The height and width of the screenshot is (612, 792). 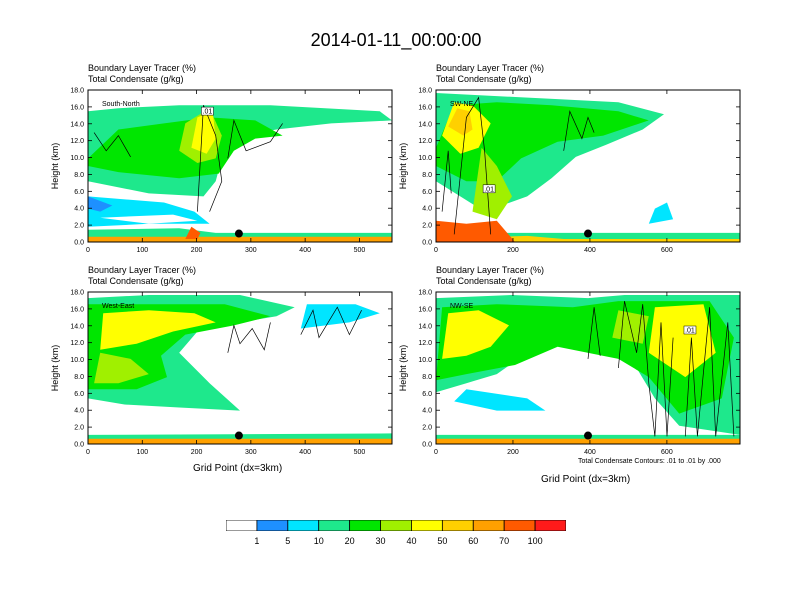 I want to click on x-tick-label: 300, so click(x=251, y=452).